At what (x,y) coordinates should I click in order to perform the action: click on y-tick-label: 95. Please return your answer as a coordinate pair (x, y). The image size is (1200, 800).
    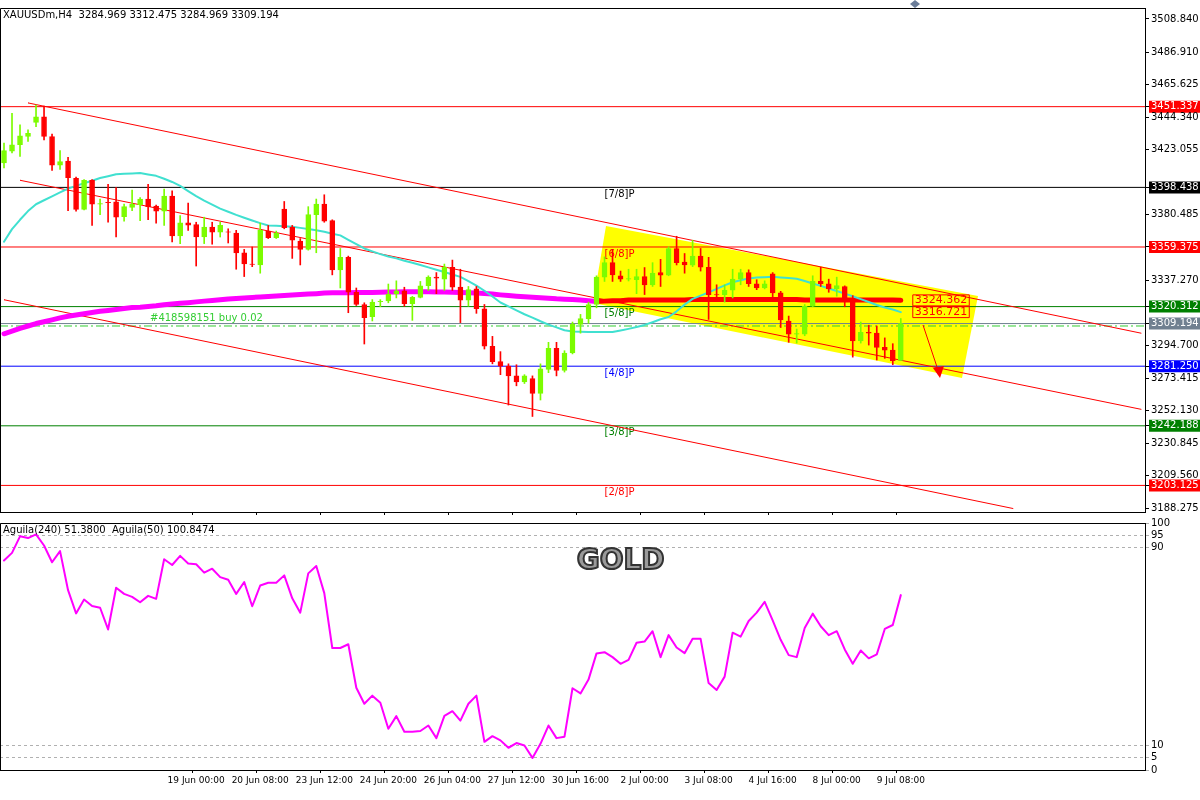
    Looking at the image, I should click on (1157, 534).